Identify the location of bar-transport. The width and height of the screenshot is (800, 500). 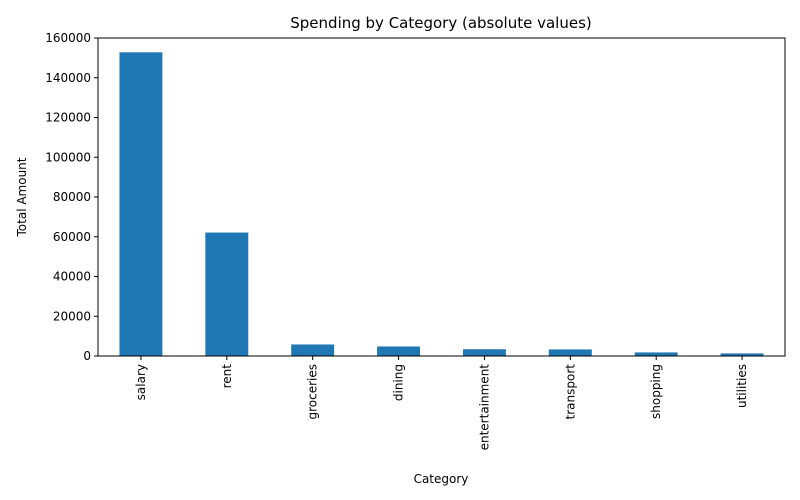
(570, 352).